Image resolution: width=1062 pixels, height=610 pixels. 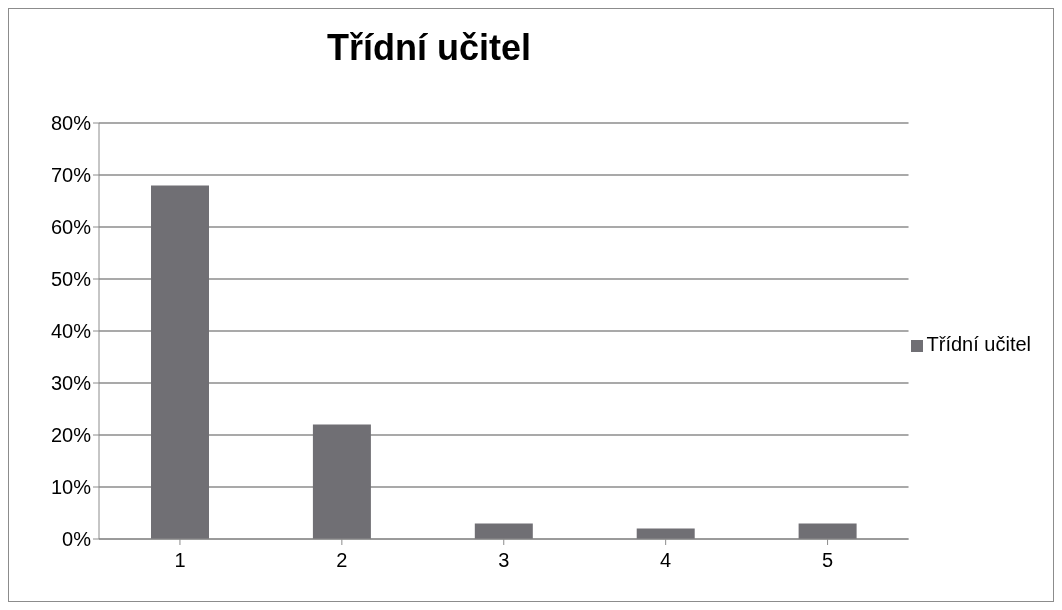 What do you see at coordinates (342, 560) in the screenshot?
I see `x-tick-label: 2` at bounding box center [342, 560].